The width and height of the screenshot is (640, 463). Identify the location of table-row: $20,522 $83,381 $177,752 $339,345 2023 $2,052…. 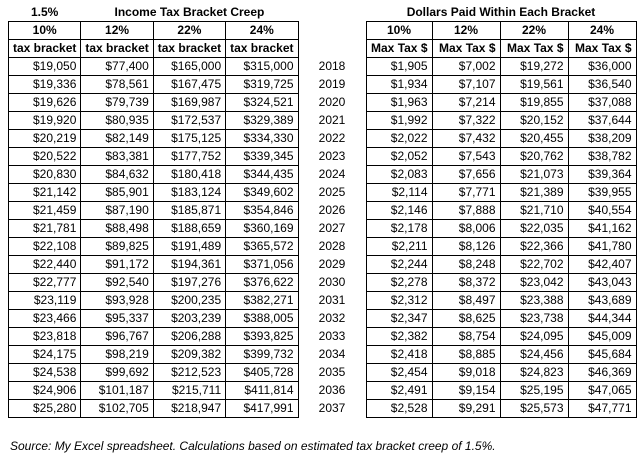
(322, 156).